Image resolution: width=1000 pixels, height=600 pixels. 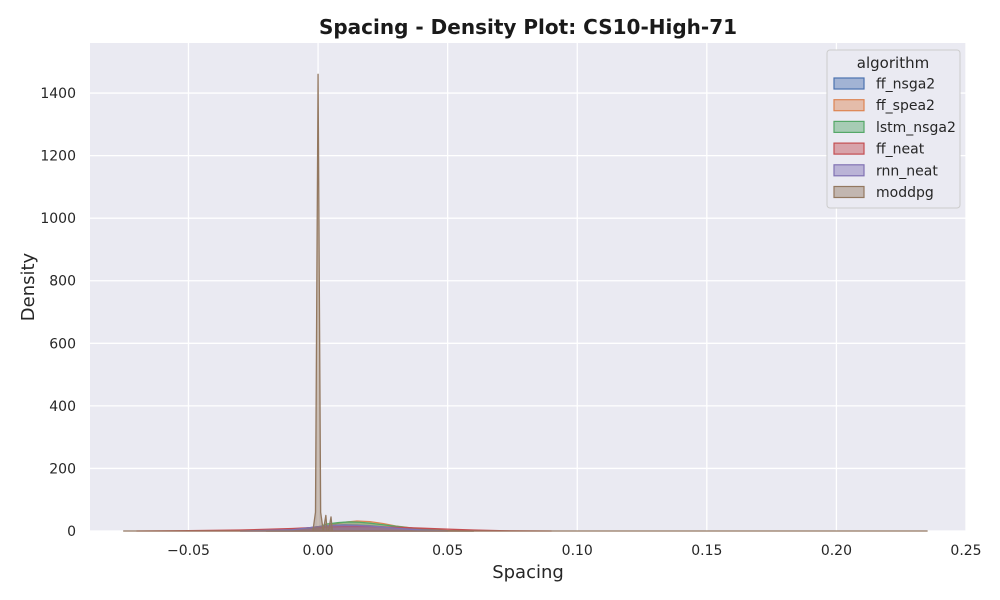 I want to click on legend-swatch-ff_neat, so click(x=849, y=148).